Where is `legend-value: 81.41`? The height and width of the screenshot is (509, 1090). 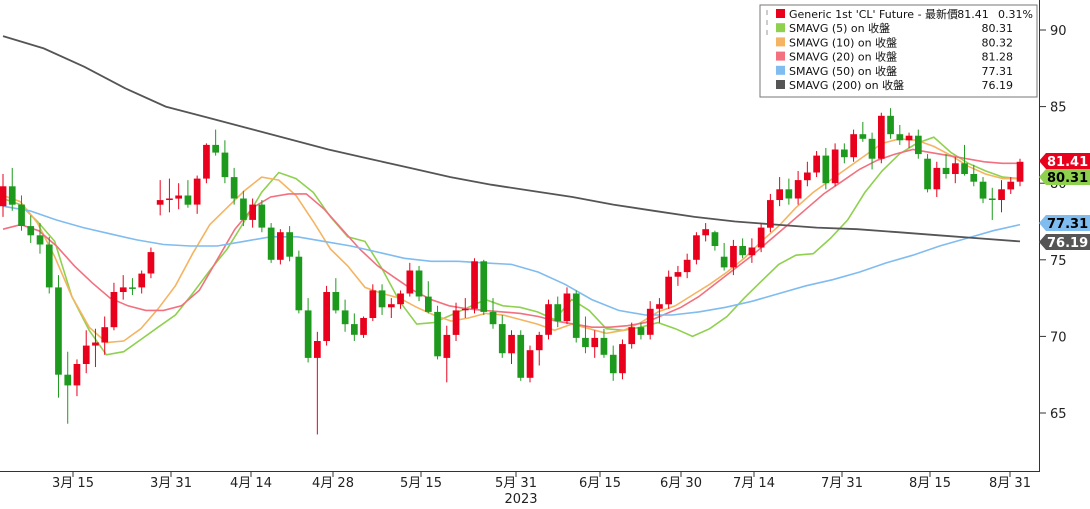 legend-value: 81.41 is located at coordinates (973, 14).